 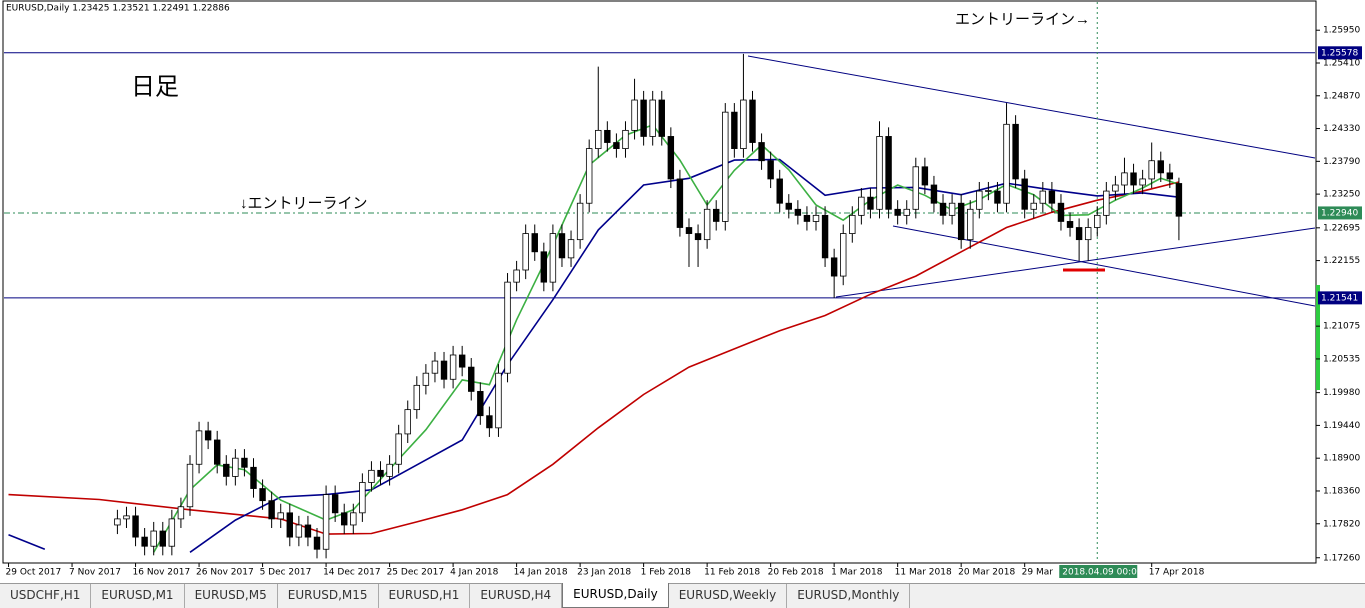 I want to click on volume-bar, so click(x=1318, y=337).